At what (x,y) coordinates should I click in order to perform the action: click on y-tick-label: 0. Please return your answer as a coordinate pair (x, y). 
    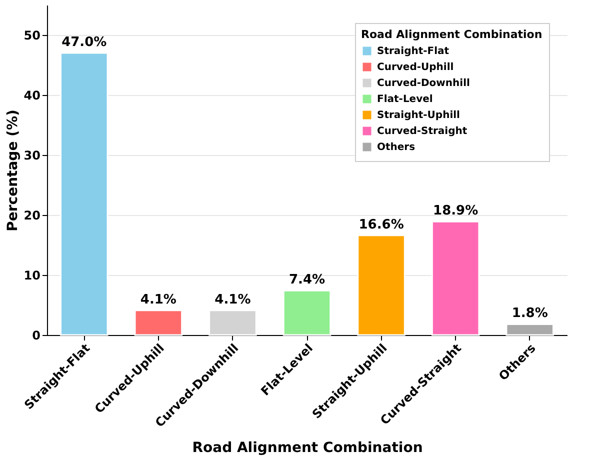
    Looking at the image, I should click on (36, 335).